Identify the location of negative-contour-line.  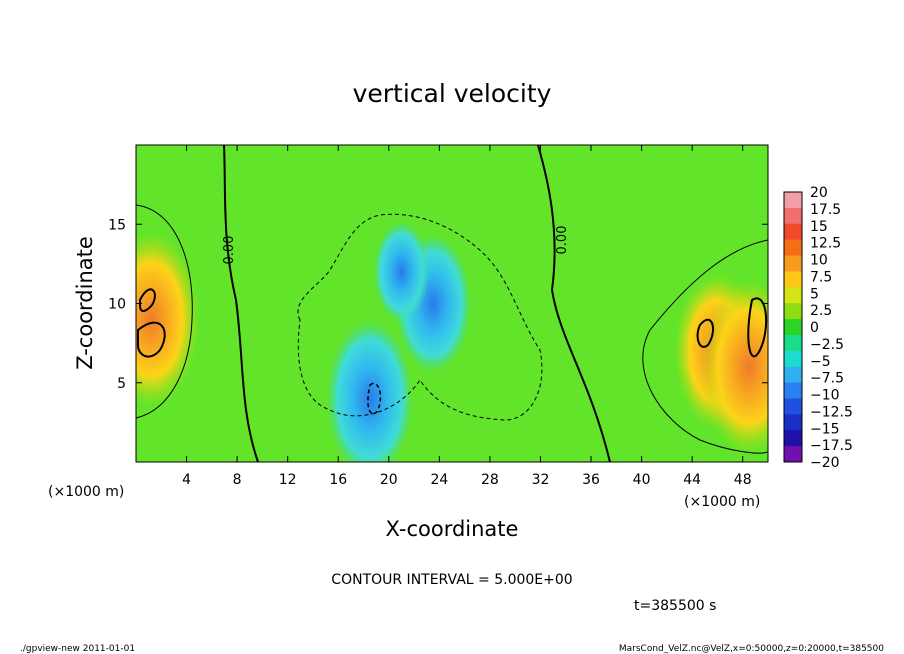
(420, 317).